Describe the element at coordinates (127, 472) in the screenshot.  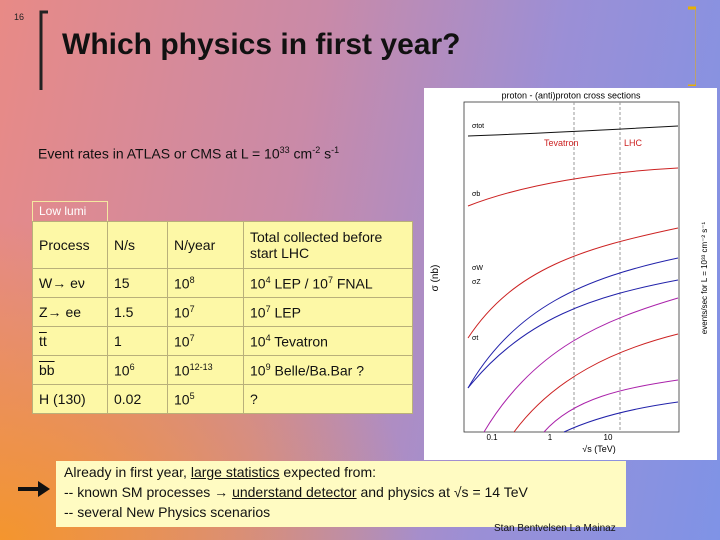
I see `text-segment: Already in first year,` at that location.